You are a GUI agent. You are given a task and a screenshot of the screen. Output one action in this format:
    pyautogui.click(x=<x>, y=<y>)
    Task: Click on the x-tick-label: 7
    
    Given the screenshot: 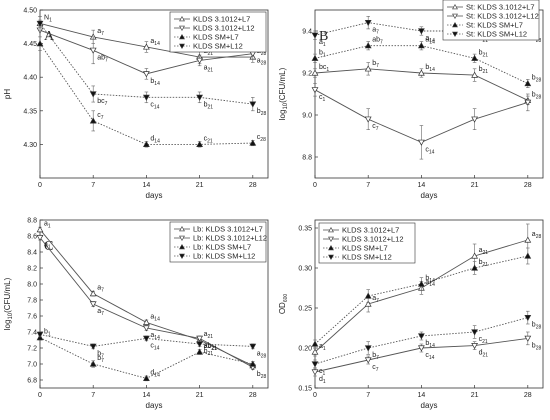 What is the action you would take?
    pyautogui.click(x=93, y=395)
    